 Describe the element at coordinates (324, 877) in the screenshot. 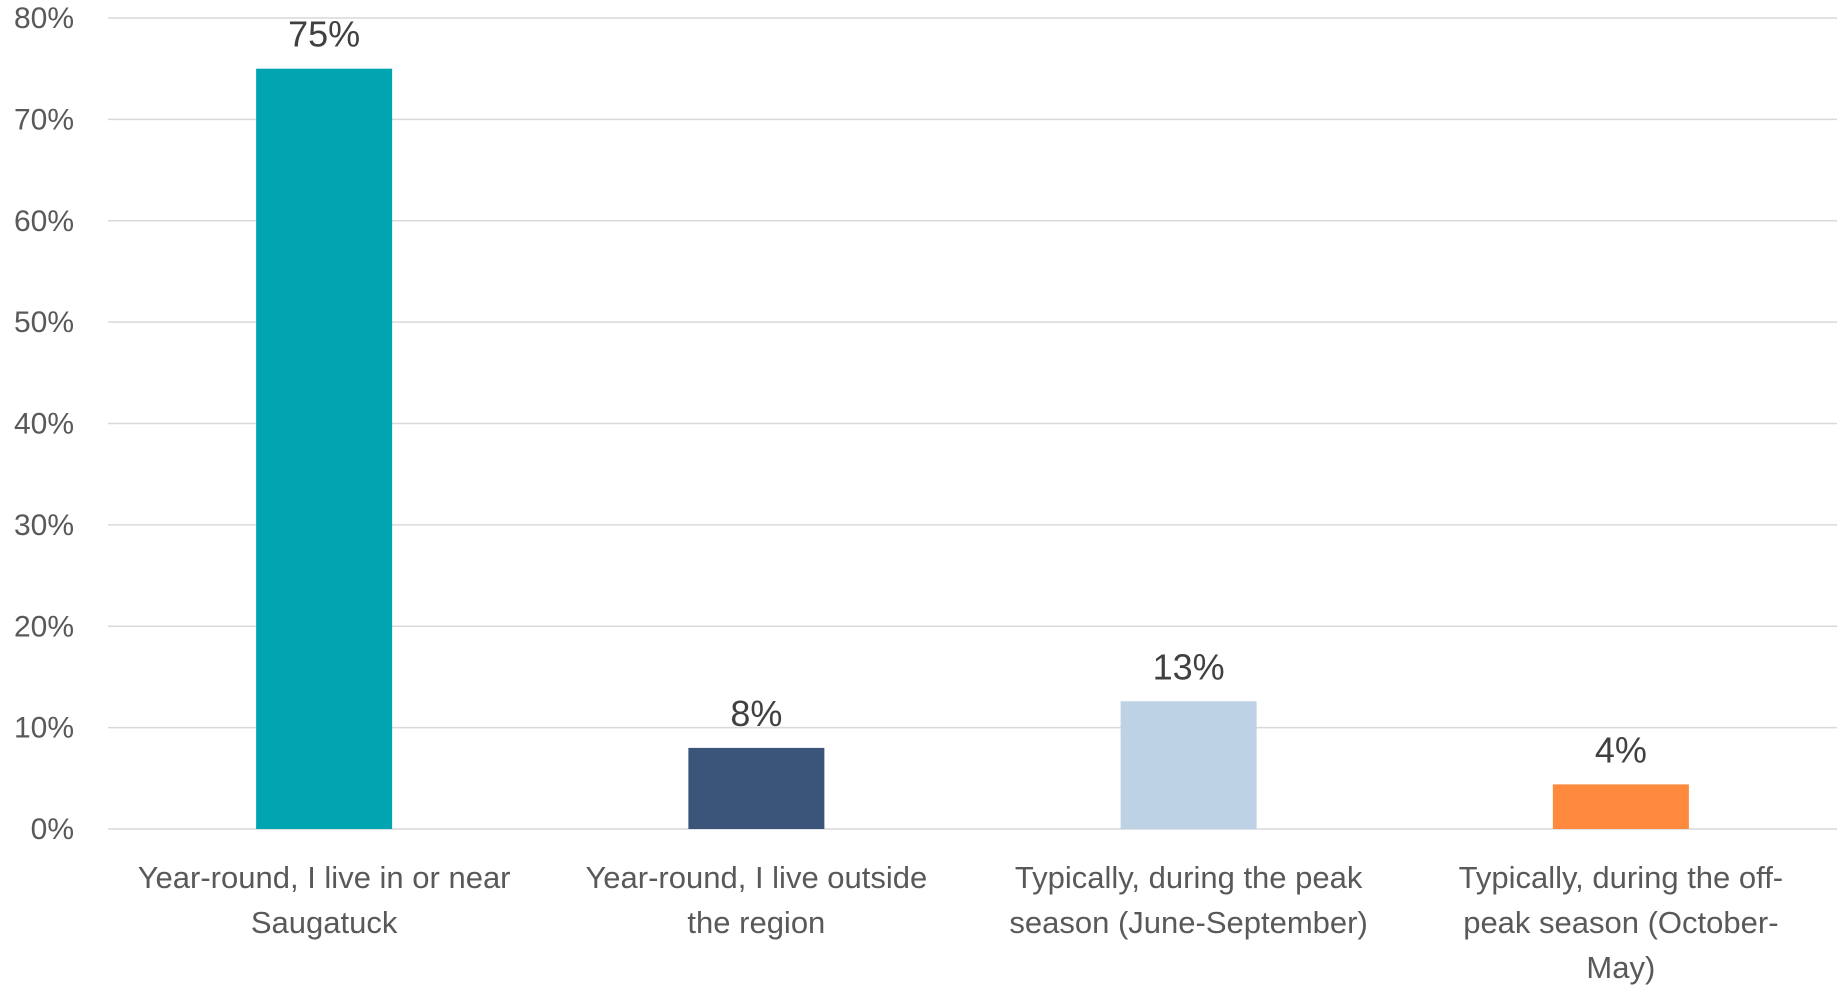

I see `category-label-line: Year-round, I live in or near` at that location.